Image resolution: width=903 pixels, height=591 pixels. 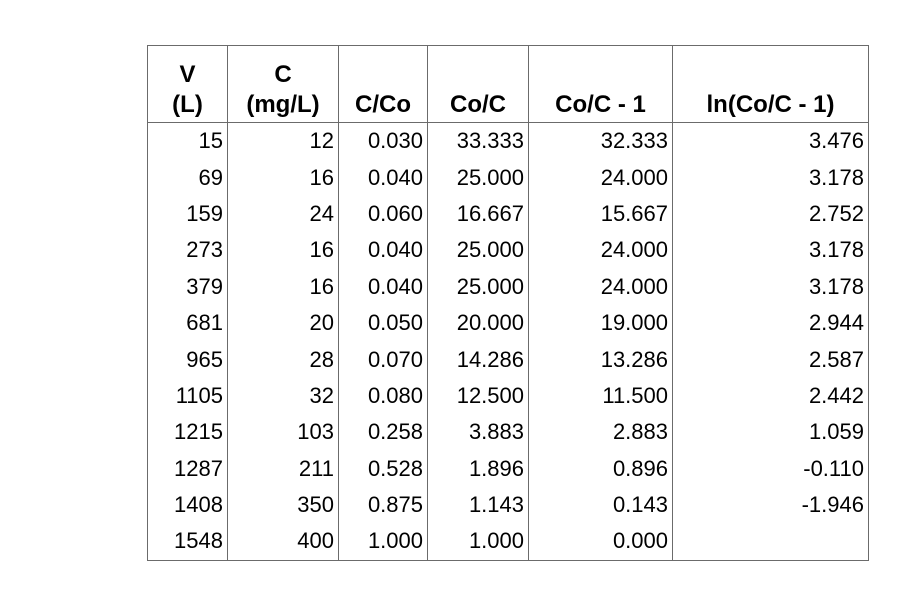 I want to click on table-cell: 379, so click(x=187, y=286).